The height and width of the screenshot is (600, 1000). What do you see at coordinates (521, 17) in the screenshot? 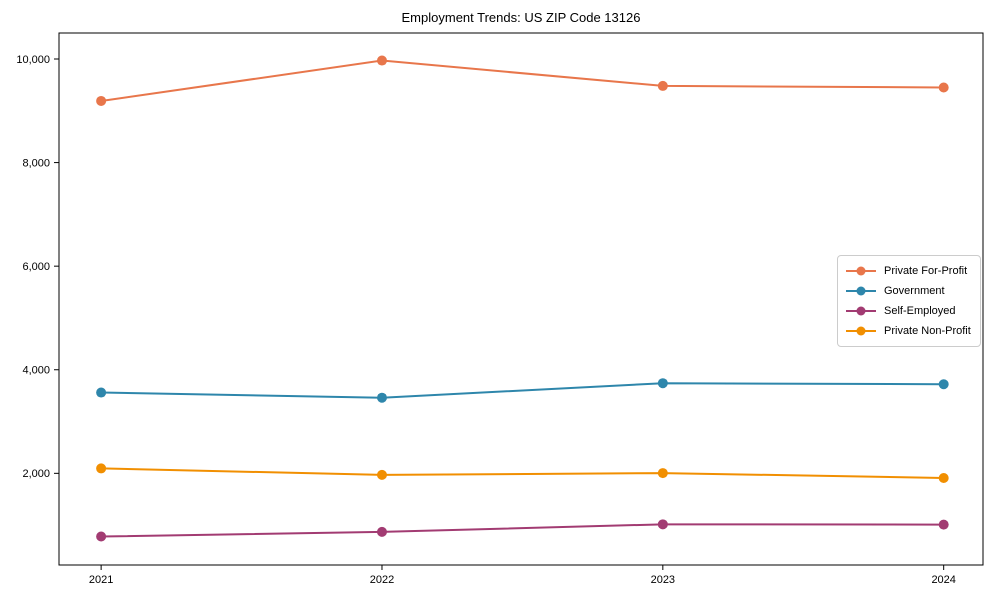
I see `chart-title: Employment Trends: US ZIP Code 13126` at bounding box center [521, 17].